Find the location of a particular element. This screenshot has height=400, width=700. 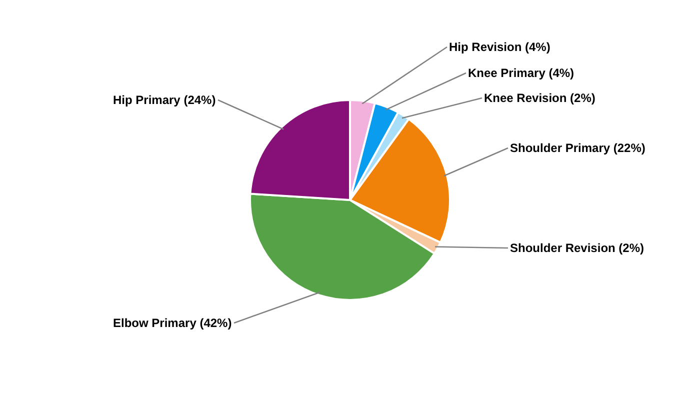

slice-label: Knee Primary (4%) is located at coordinates (521, 73).